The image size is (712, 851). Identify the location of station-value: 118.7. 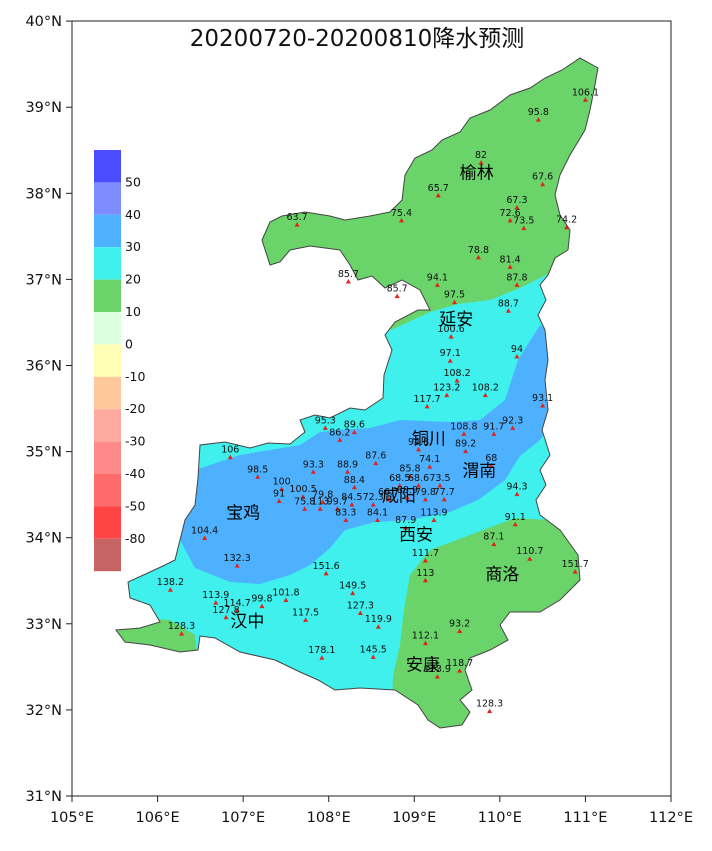
(459, 663).